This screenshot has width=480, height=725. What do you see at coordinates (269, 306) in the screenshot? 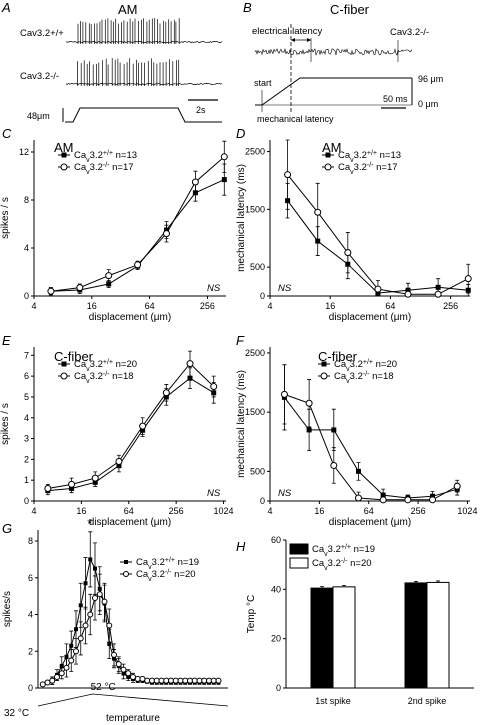
I see `chart-d-xtick-label-4: 4` at bounding box center [269, 306].